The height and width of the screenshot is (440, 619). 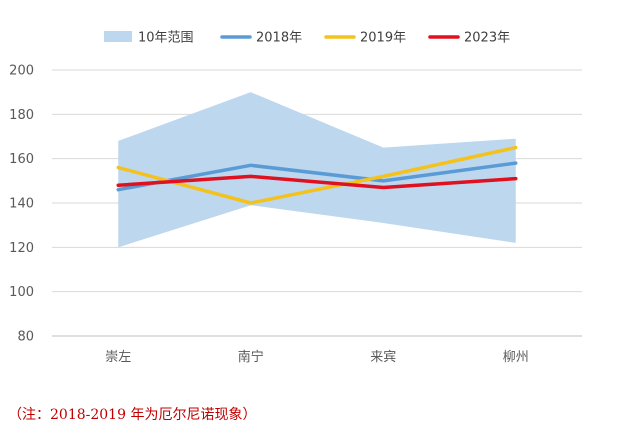 What do you see at coordinates (317, 357) in the screenshot?
I see `x-axis-labels: 崇左 南宁 来宾 柳州` at bounding box center [317, 357].